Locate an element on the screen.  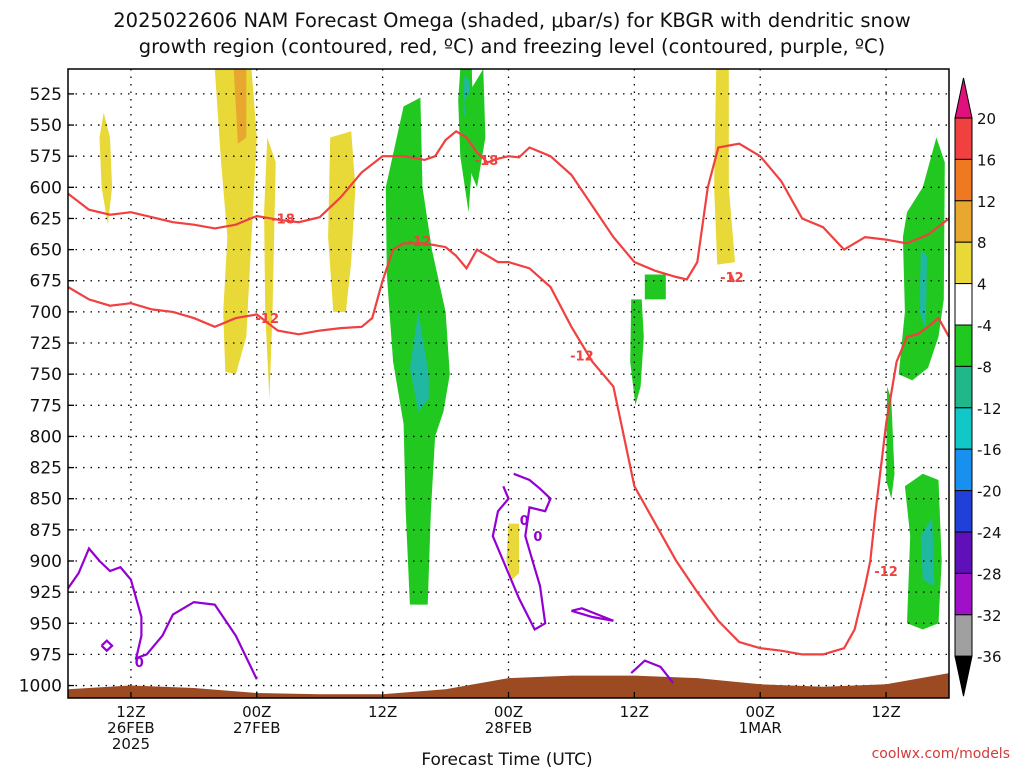
y-tick-label: 975 is located at coordinates (46, 655).